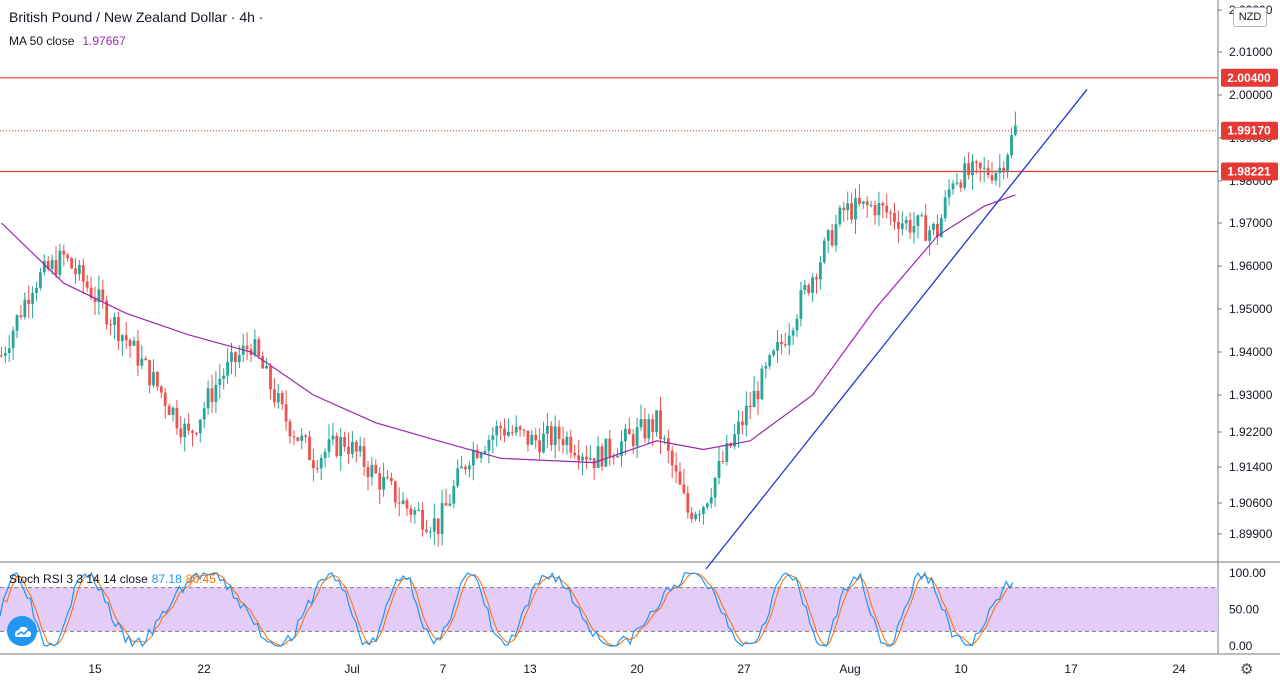 The height and width of the screenshot is (680, 1280). Describe the element at coordinates (637, 669) in the screenshot. I see `x-tick-label: 20` at that location.